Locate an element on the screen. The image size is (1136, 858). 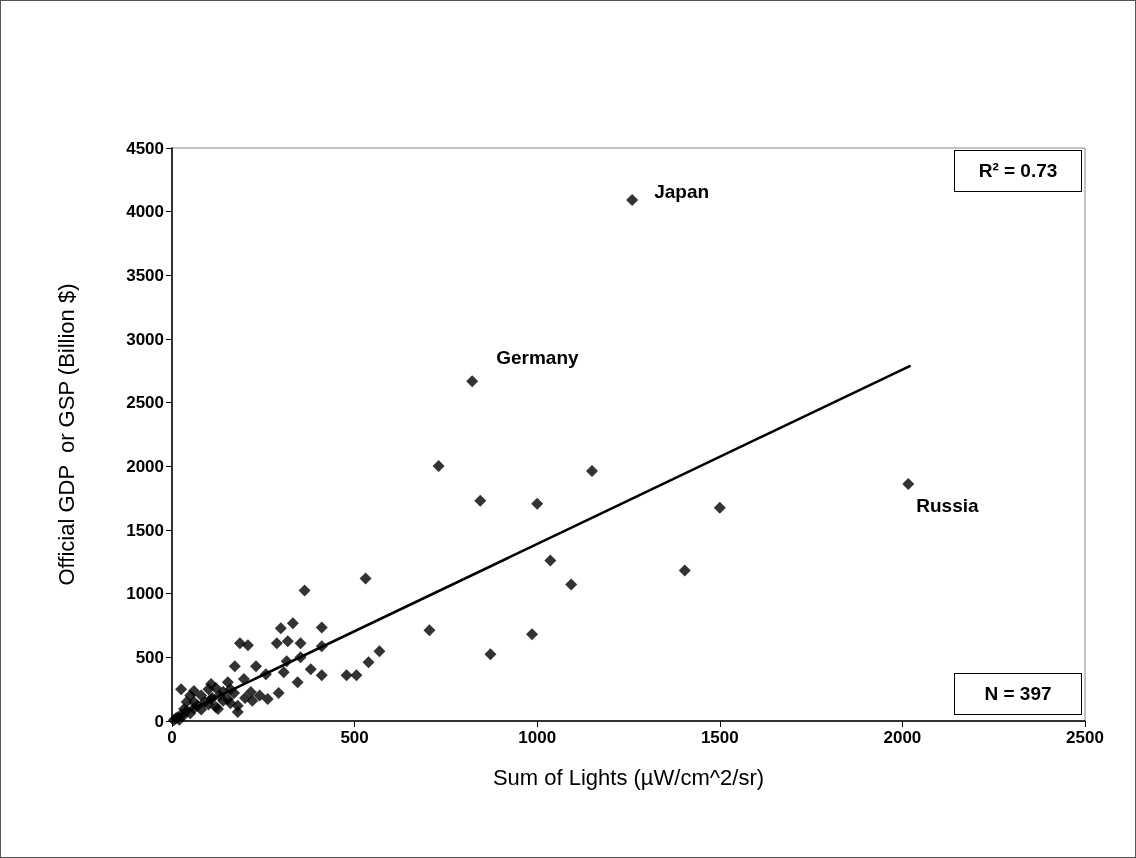
annotation: N = 397 is located at coordinates (1018, 694).